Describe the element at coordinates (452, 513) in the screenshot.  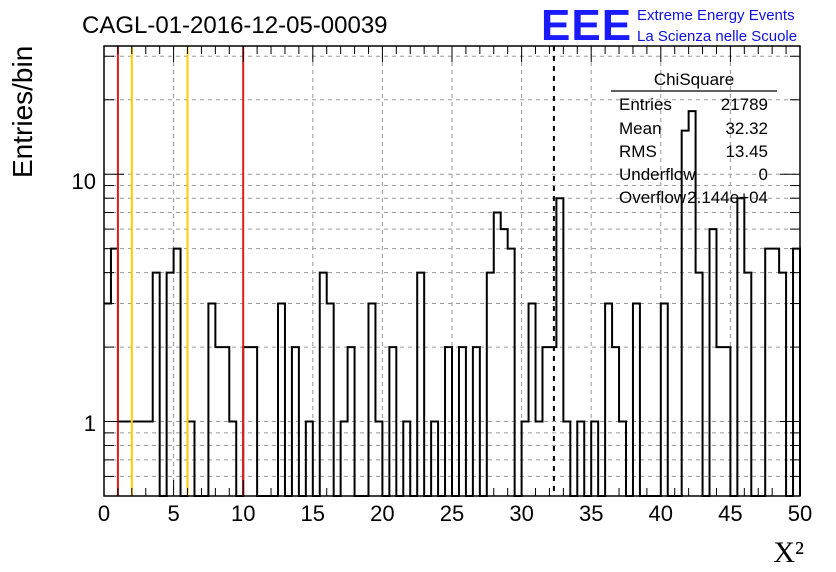
I see `x-tick-label: 25` at that location.